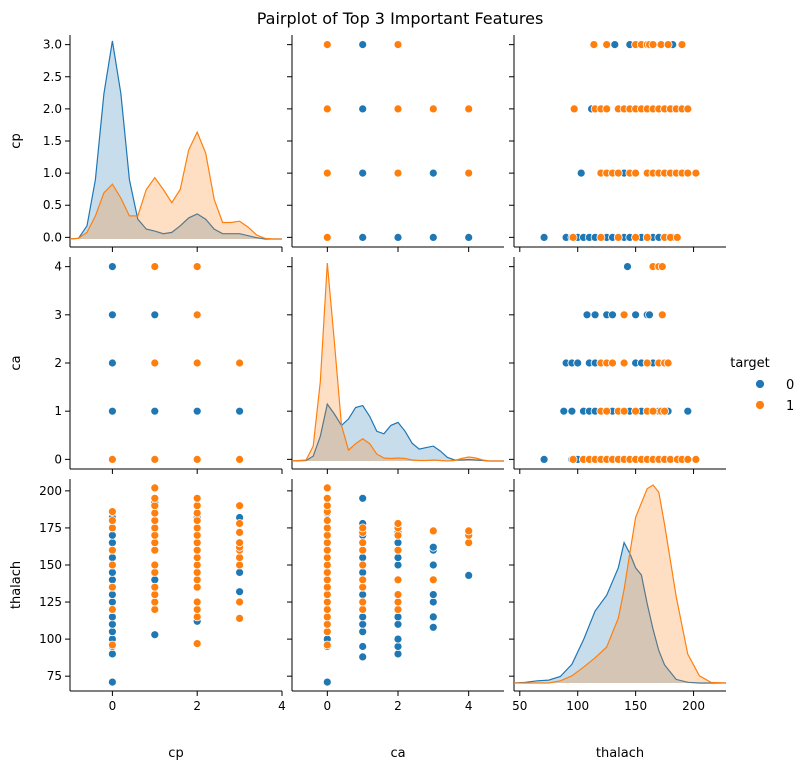 This screenshot has height=770, width=806. What do you see at coordinates (16, 140) in the screenshot?
I see `y-axis-label-cp: cp` at bounding box center [16, 140].